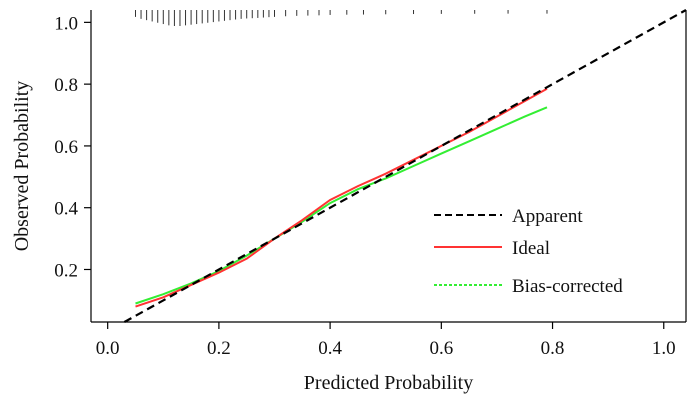 The image size is (688, 398). I want to click on x-axis-ticks: 0.0 0.2 0.4 0.6 0.8 1.0, so click(386, 340).